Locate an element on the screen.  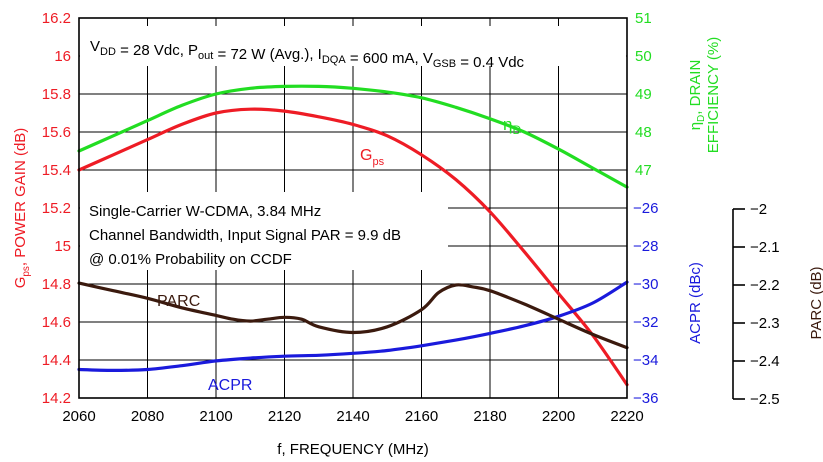
gps-tick-label: 15.8 is located at coordinates (56, 94).